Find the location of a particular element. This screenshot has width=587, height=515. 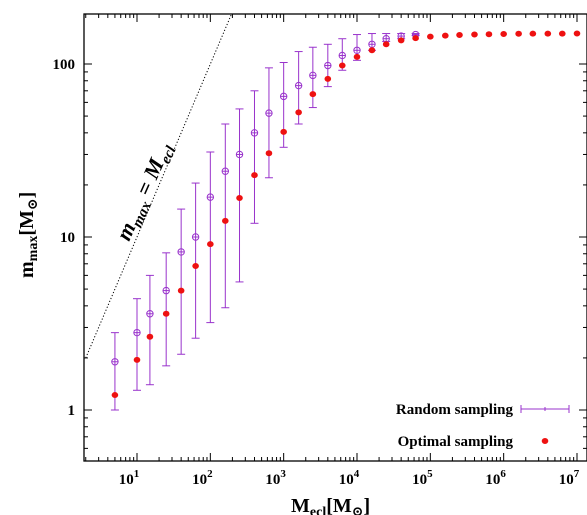

legend-entry-random: Random sampling is located at coordinates (483, 410).